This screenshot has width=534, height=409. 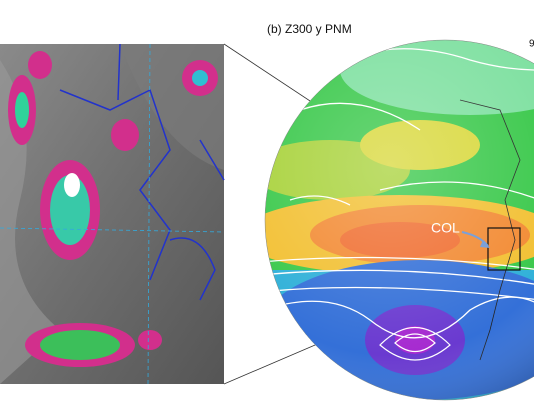 What do you see at coordinates (531, 44) in the screenshot?
I see `edge-label: 9` at bounding box center [531, 44].